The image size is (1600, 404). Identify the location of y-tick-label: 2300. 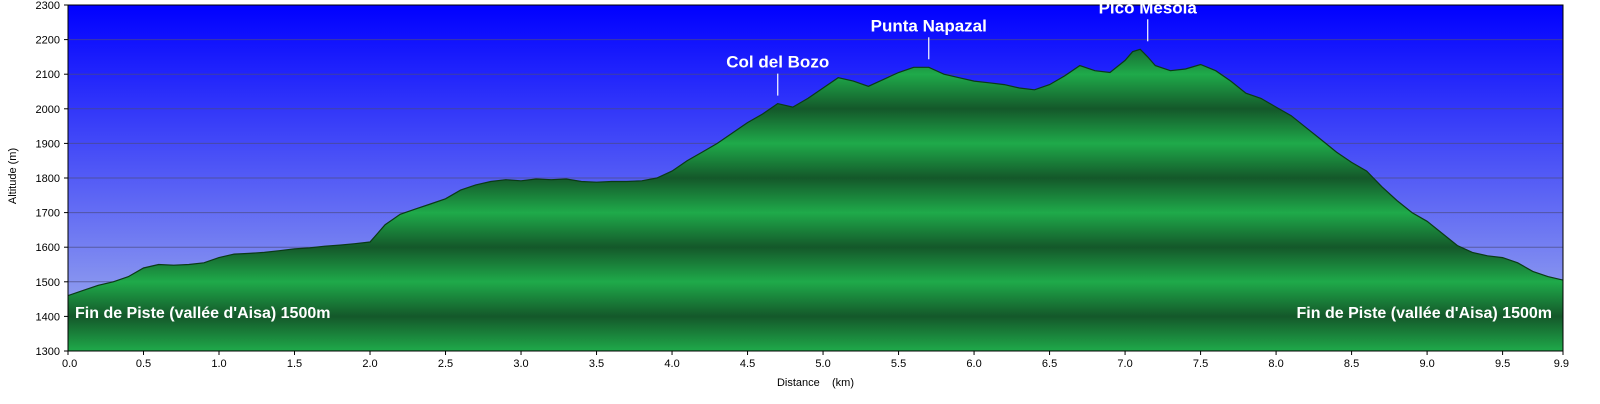
(48, 6).